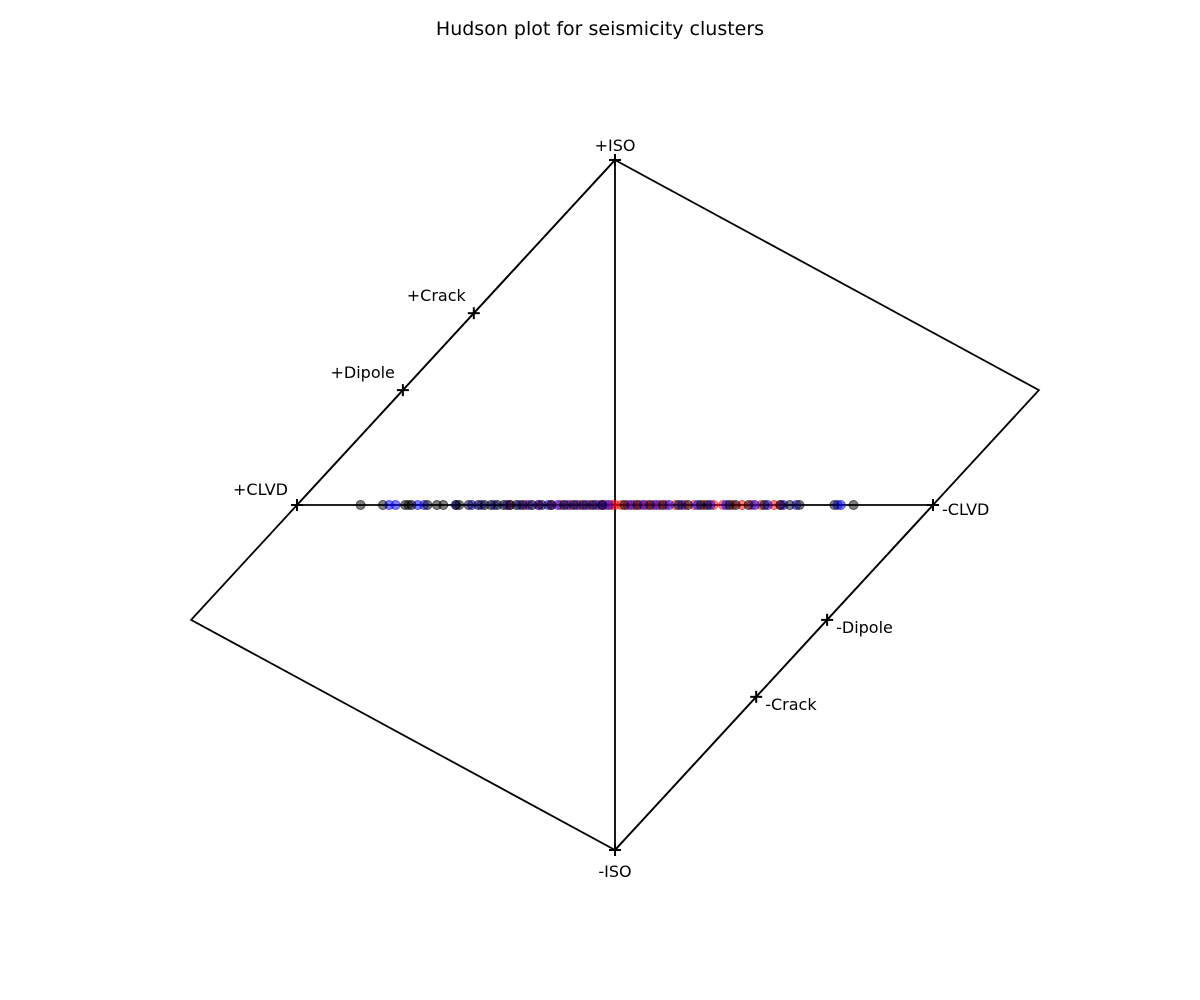 The width and height of the screenshot is (1200, 1000). Describe the element at coordinates (260, 489) in the screenshot. I see `label-plusminus-clvd: +CLVD` at that location.